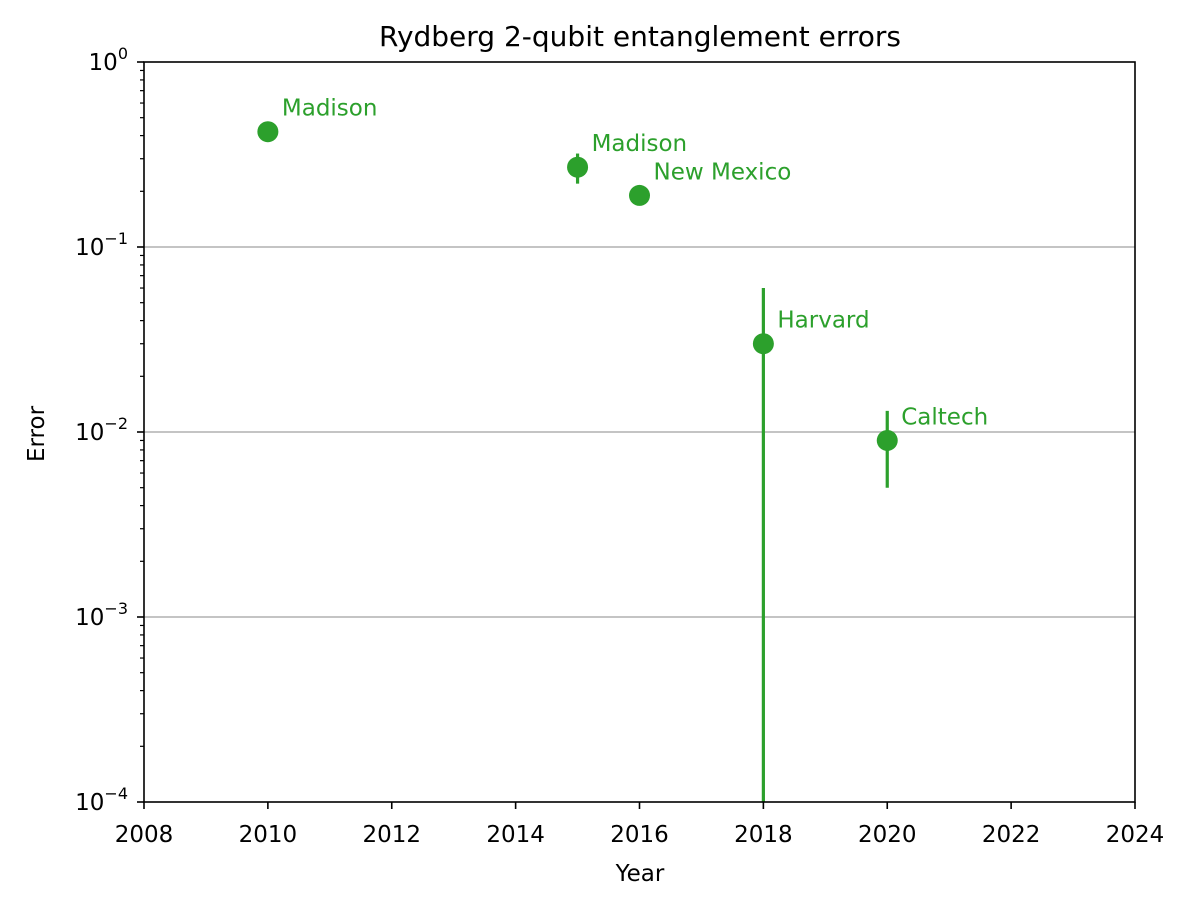  What do you see at coordinates (391, 835) in the screenshot?
I see `x-tick-label: 2012` at bounding box center [391, 835].